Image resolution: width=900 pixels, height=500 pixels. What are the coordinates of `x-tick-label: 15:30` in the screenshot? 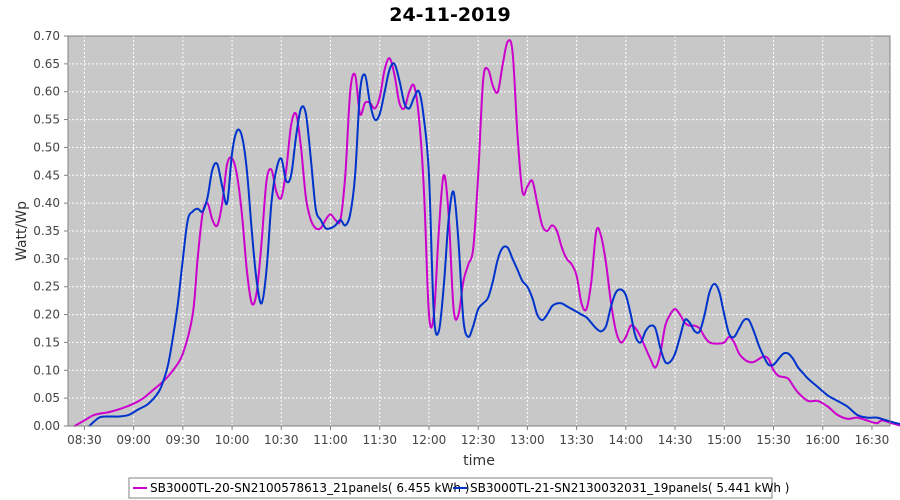 It's located at (773, 440).